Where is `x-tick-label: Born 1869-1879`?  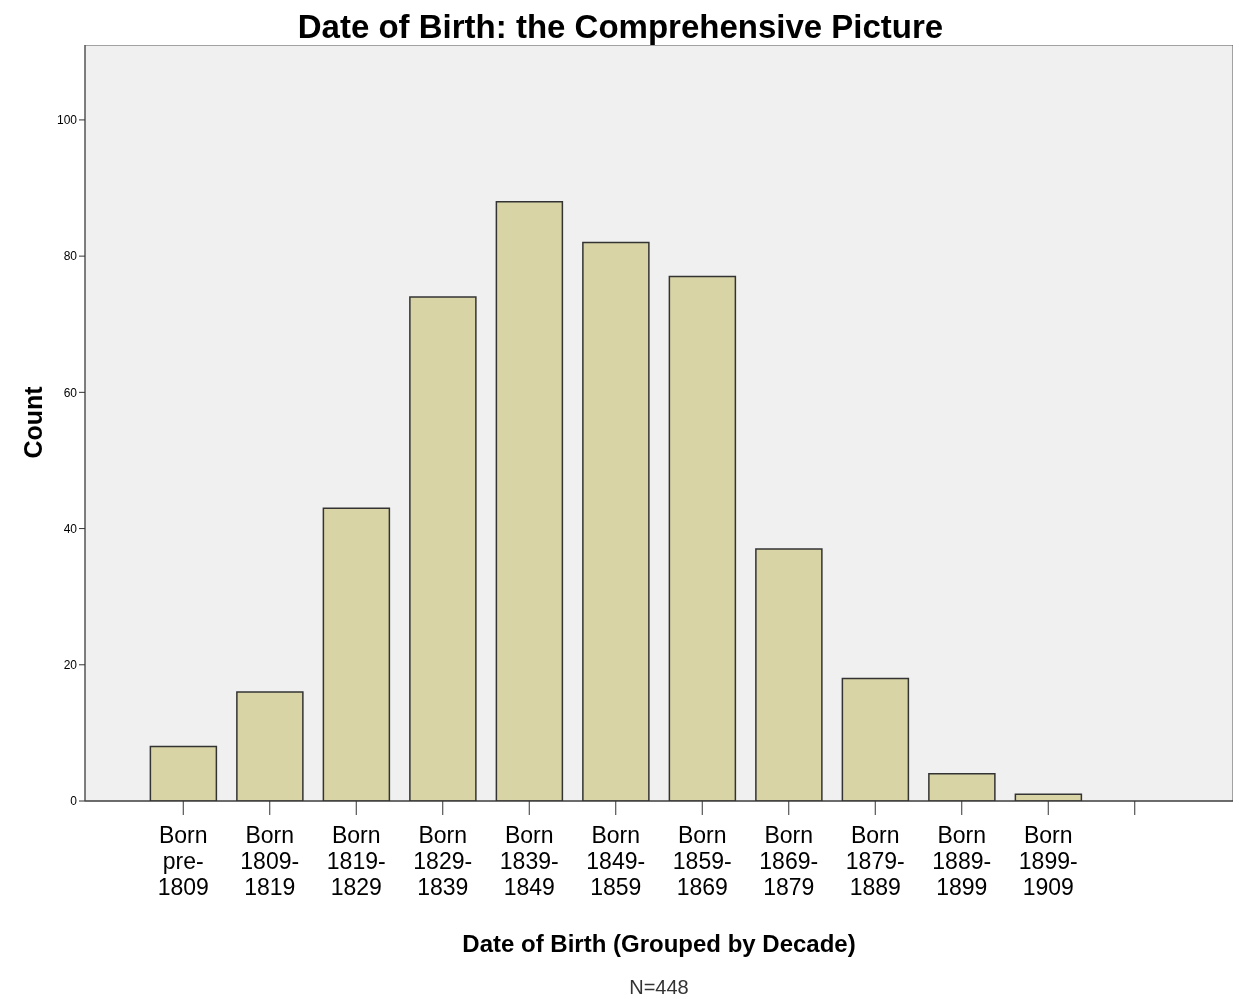
x-tick-label: Born 1869-1879 is located at coordinates (789, 861).